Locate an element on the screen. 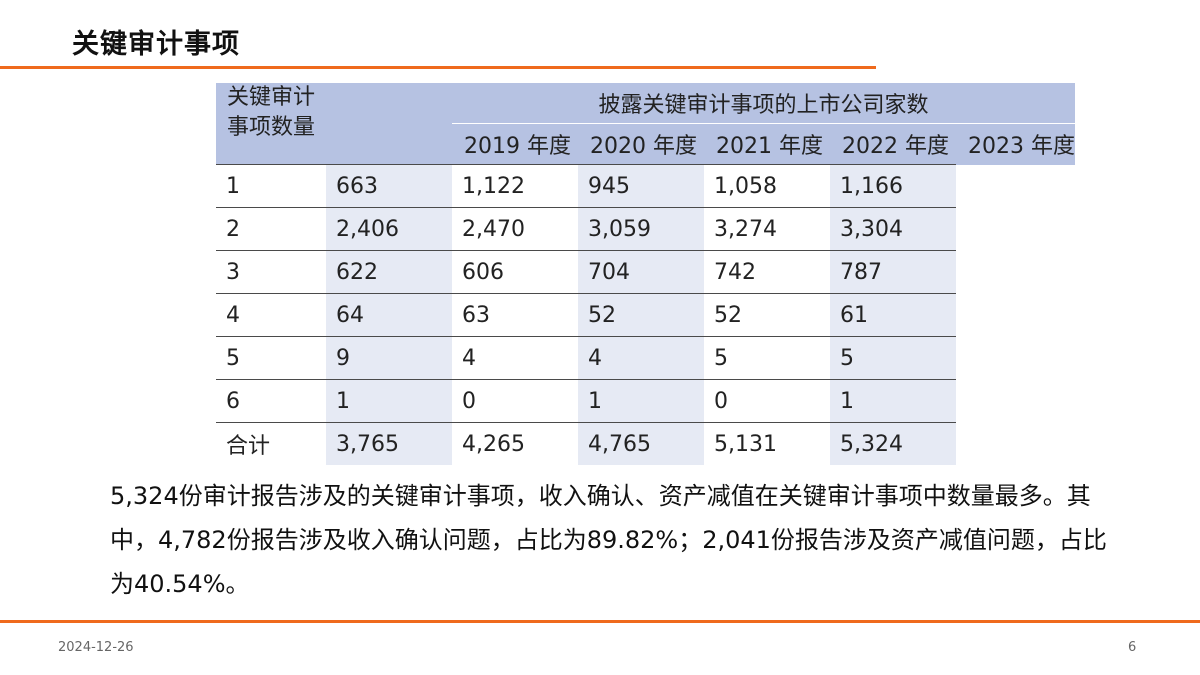  row-label: 4 is located at coordinates (271, 315).